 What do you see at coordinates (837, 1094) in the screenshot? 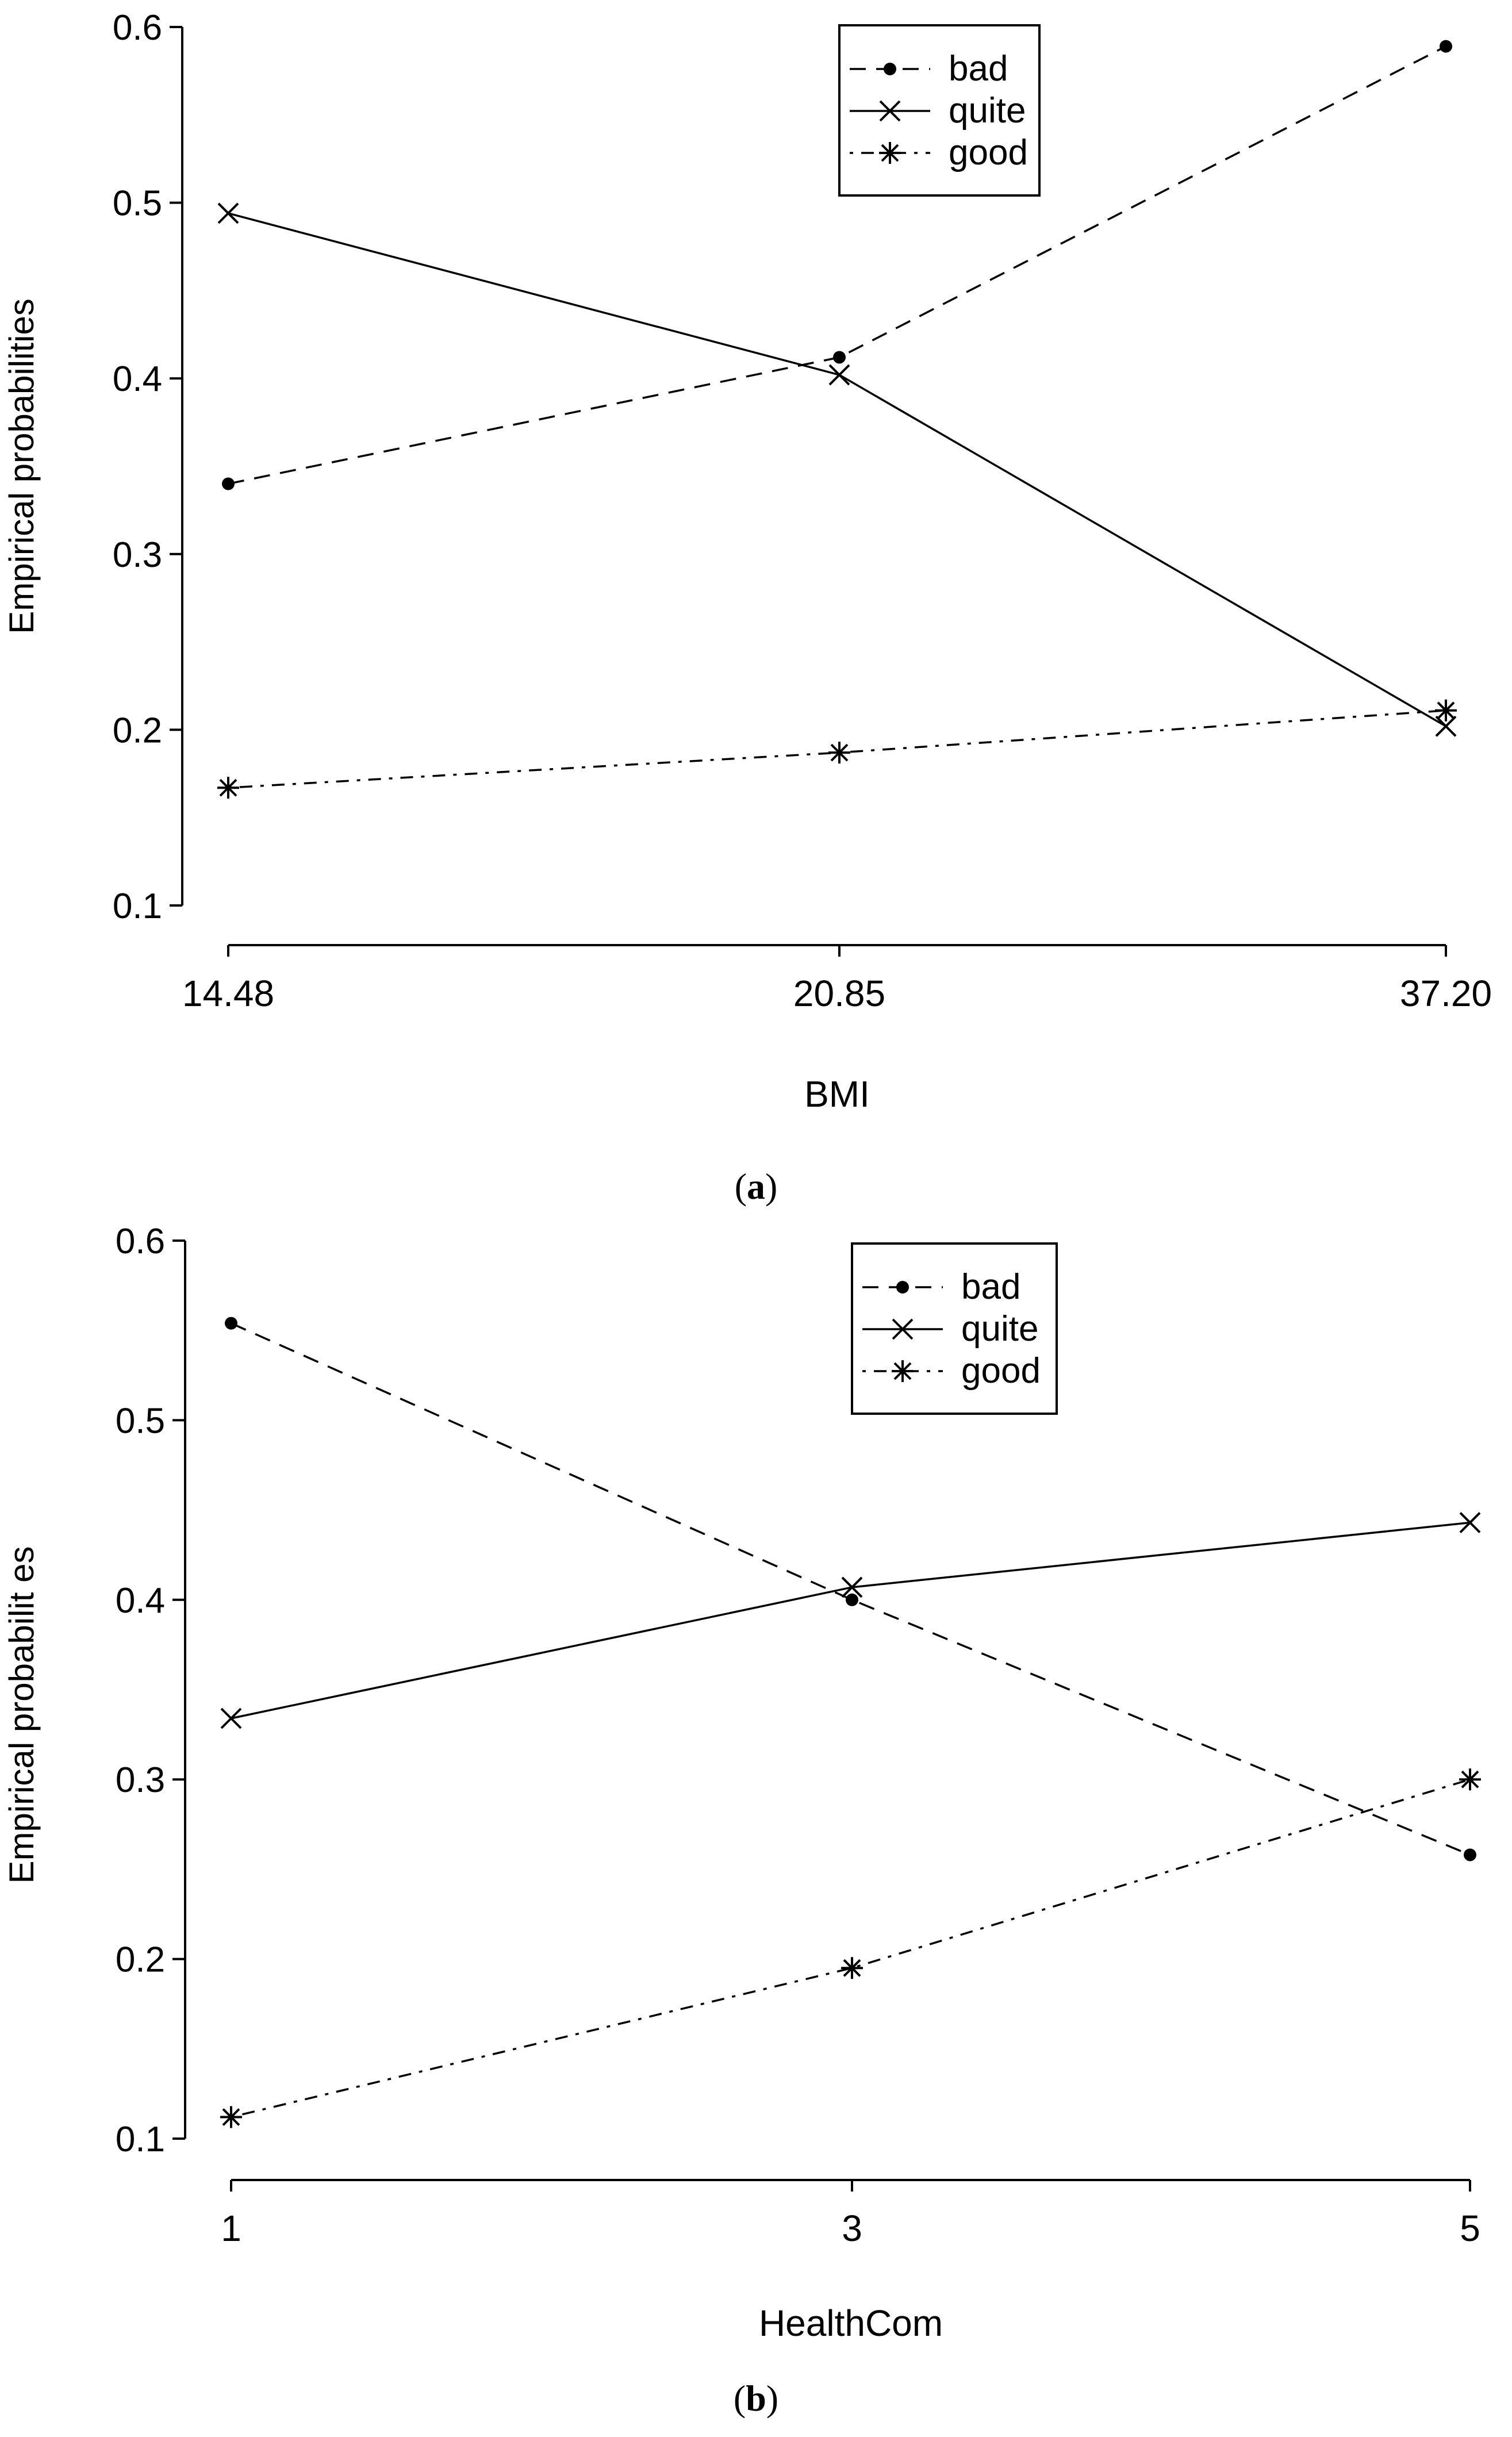
I see `x-axis-title: BMI` at bounding box center [837, 1094].